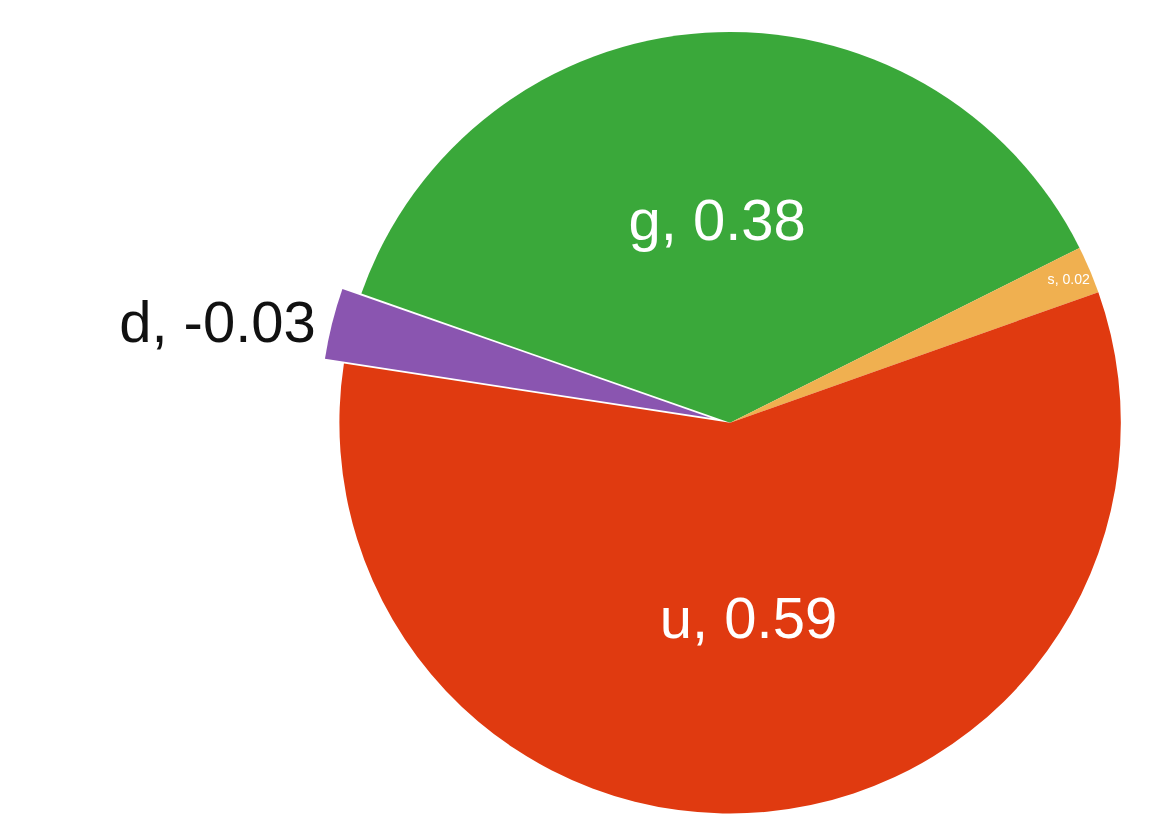  Describe the element at coordinates (1069, 278) in the screenshot. I see `slice-label: s, 0.02` at that location.